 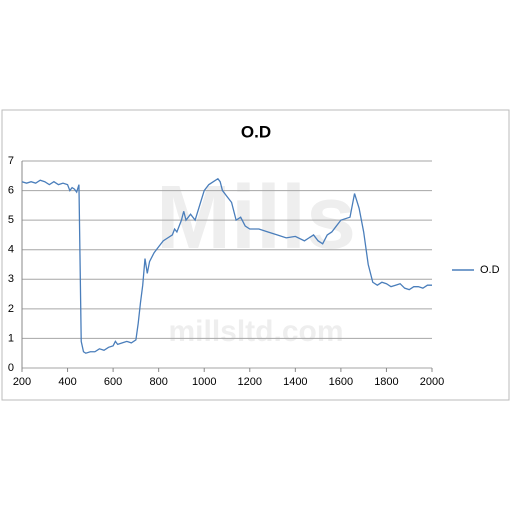 What do you see at coordinates (256, 131) in the screenshot?
I see `chart-title: O.D` at bounding box center [256, 131].